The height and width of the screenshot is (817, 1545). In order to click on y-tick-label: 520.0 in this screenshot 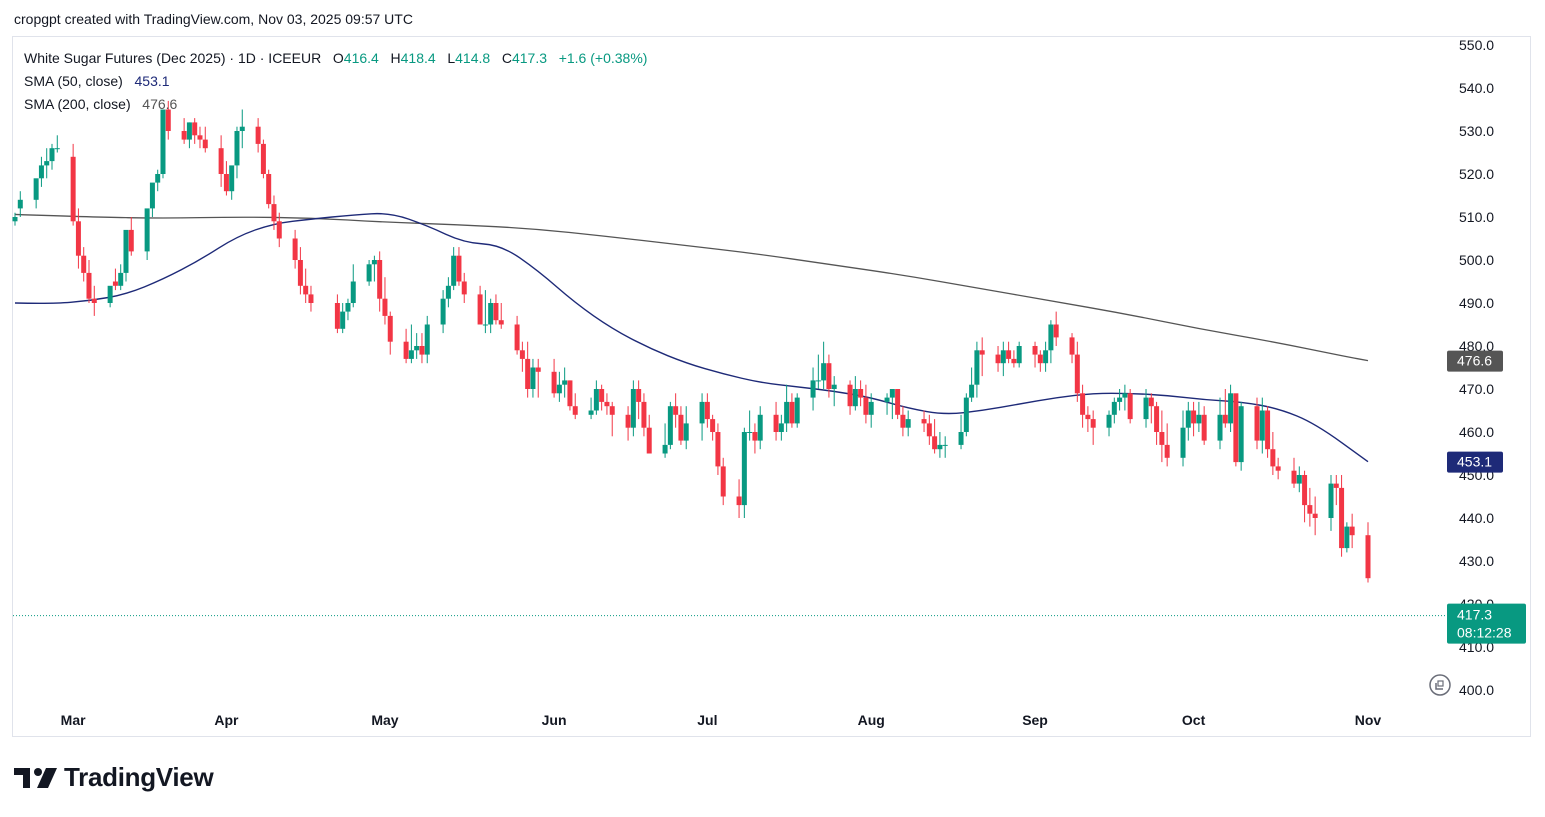, I will do `click(1476, 174)`.